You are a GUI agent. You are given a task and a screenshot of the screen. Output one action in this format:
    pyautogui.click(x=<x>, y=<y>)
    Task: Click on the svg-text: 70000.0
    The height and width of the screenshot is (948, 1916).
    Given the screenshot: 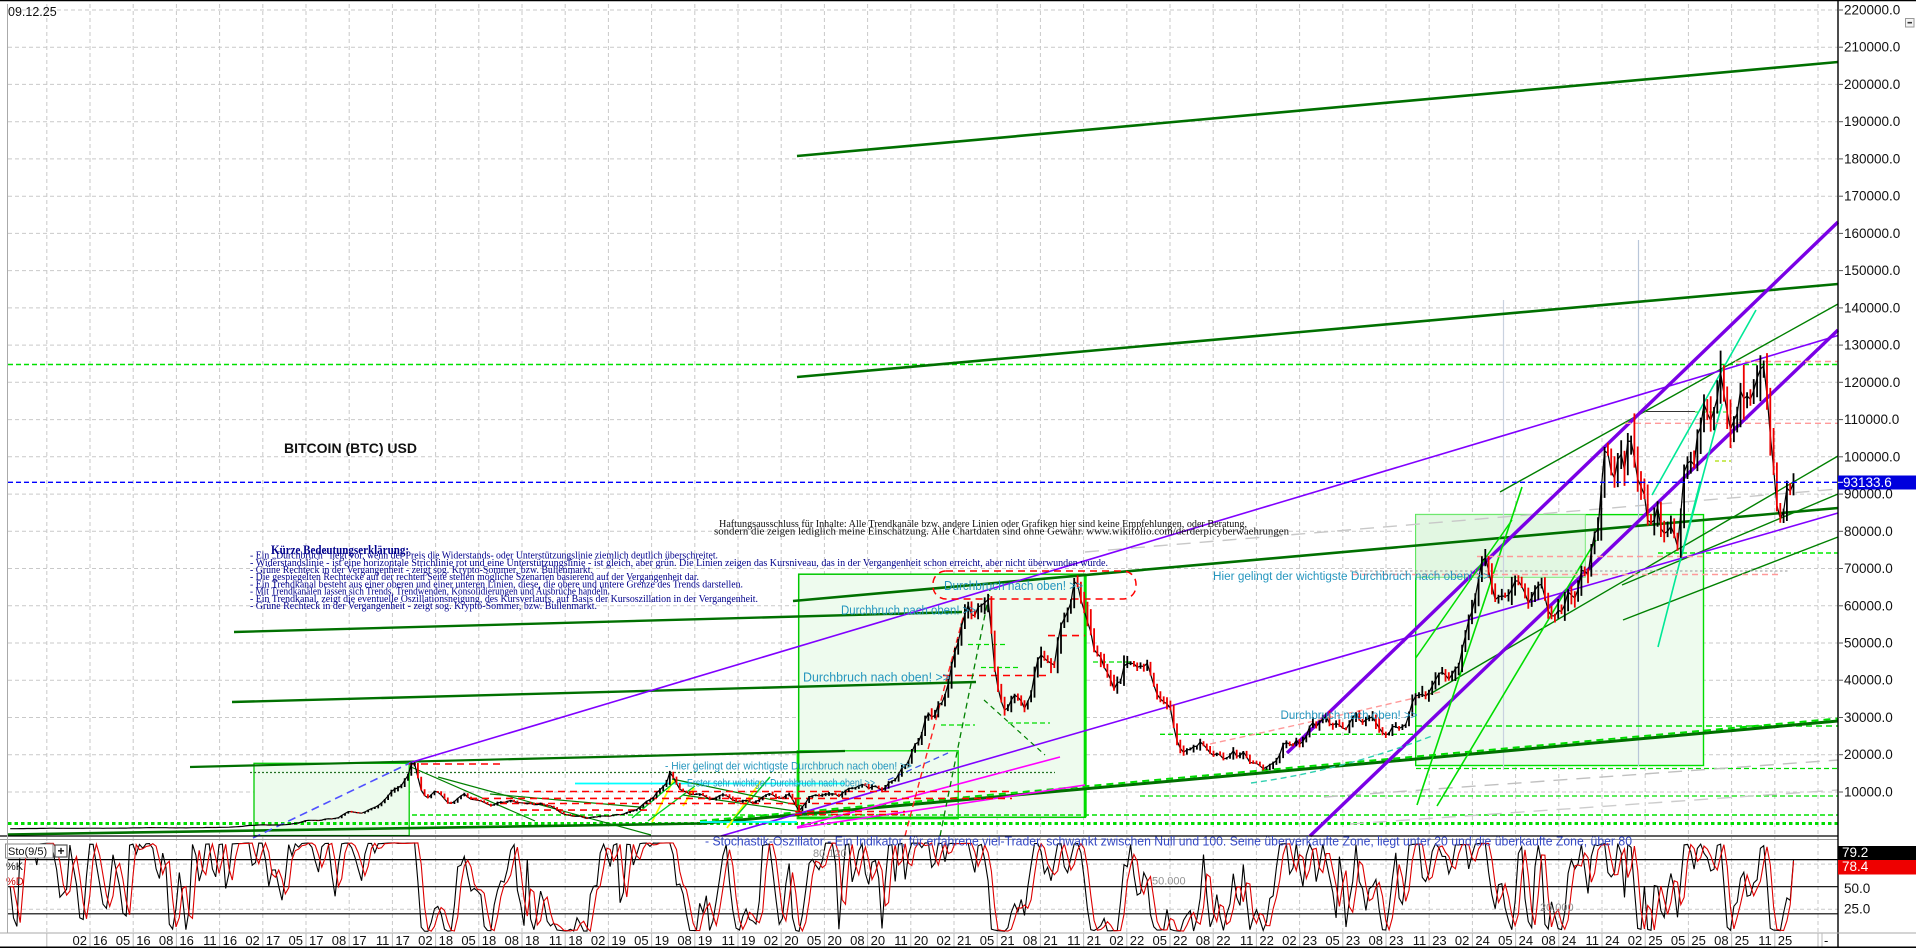 What is the action you would take?
    pyautogui.click(x=1868, y=568)
    